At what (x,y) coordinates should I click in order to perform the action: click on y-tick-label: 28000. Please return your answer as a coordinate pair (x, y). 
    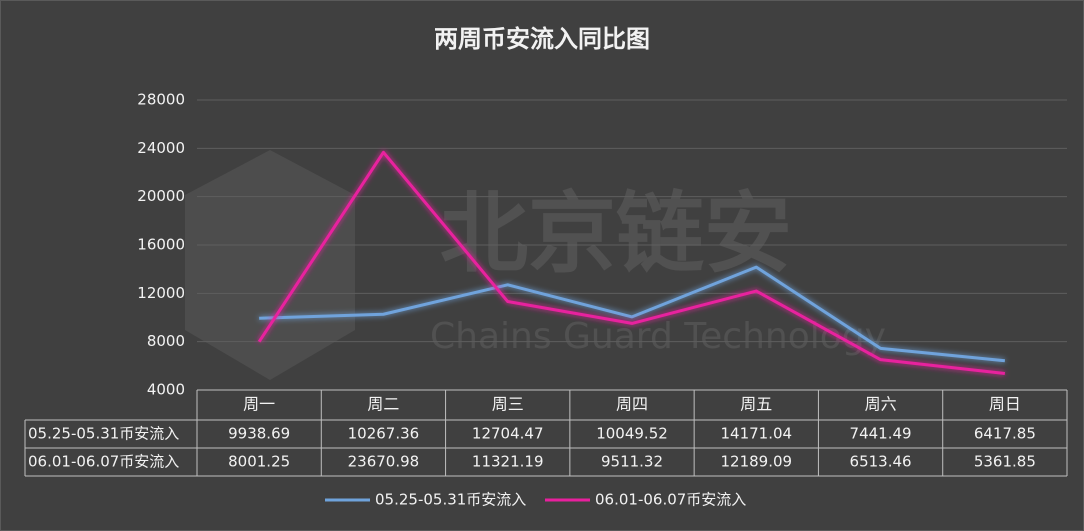
    Looking at the image, I should click on (161, 100).